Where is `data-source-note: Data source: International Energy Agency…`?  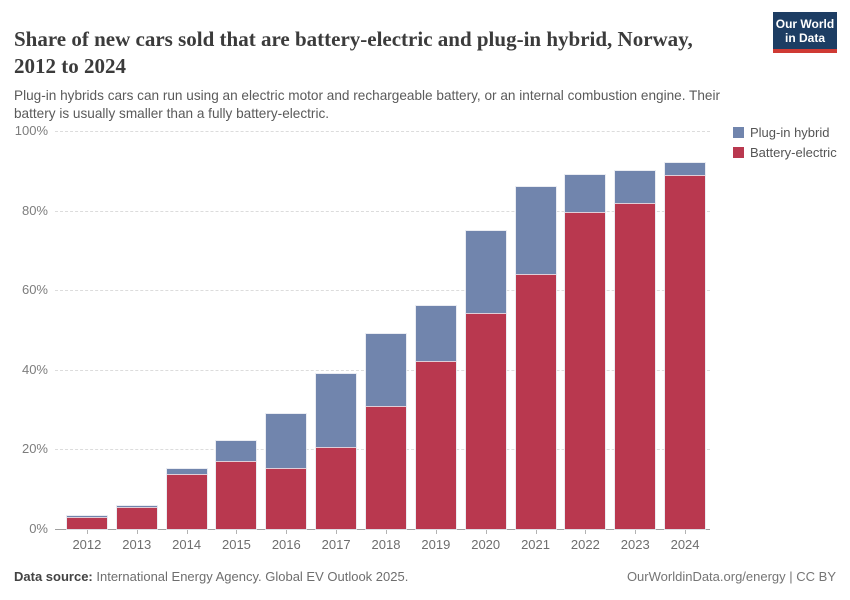 data-source-note: Data source: International Energy Agency… is located at coordinates (211, 576).